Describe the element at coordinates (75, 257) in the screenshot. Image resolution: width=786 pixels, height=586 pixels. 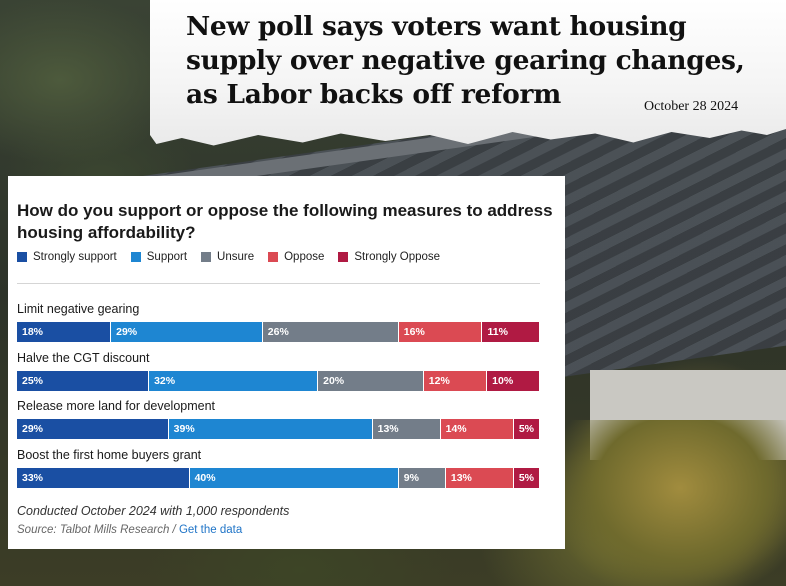
I see `legend-label: Strongly support` at that location.